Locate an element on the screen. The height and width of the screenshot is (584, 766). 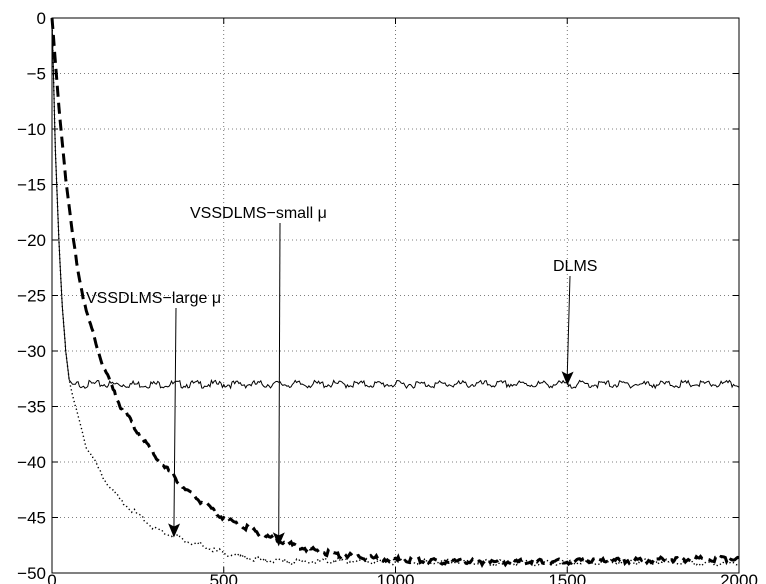
x-tick-label: 1500 is located at coordinates (567, 577).